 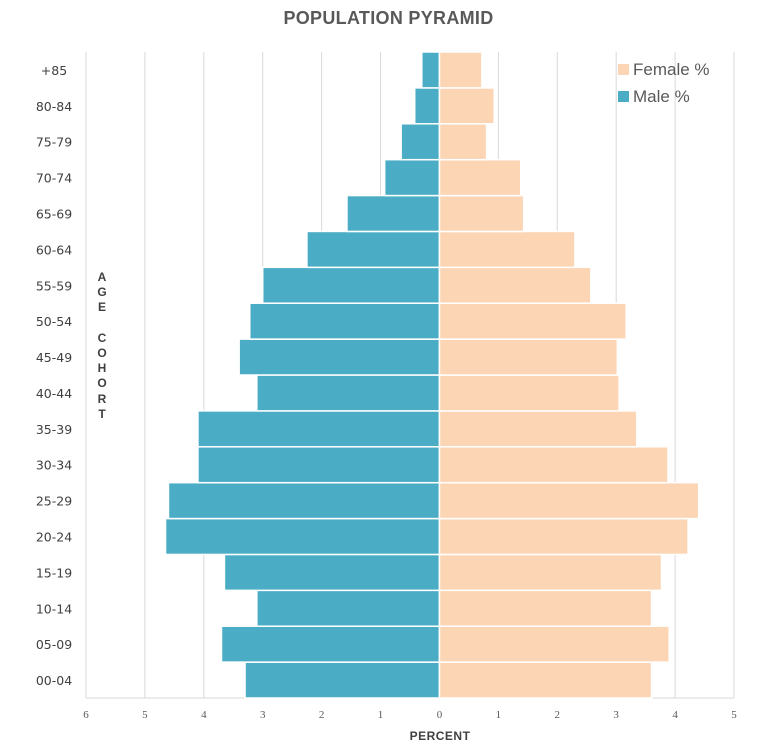 What do you see at coordinates (54, 537) in the screenshot?
I see `y-tick-label: 20-24` at bounding box center [54, 537].